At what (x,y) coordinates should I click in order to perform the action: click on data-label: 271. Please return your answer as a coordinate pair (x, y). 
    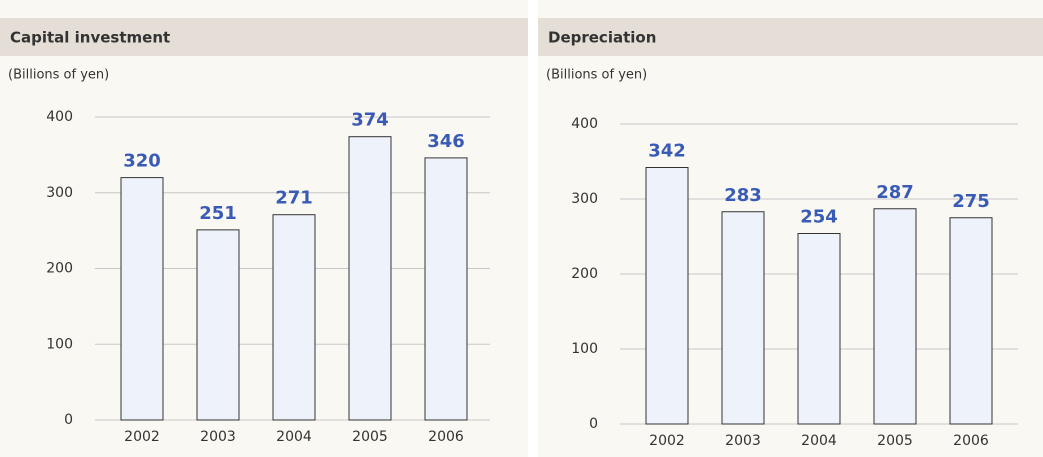
    Looking at the image, I should click on (294, 198).